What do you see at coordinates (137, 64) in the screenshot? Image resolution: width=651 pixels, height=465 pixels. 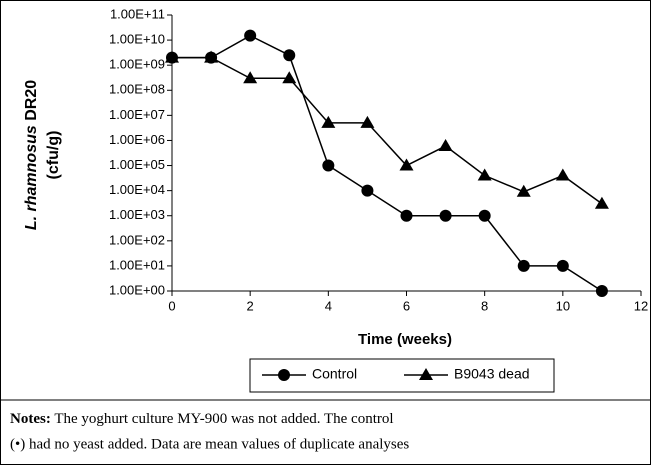 I see `y-tick-label: 1.00E+09` at bounding box center [137, 64].